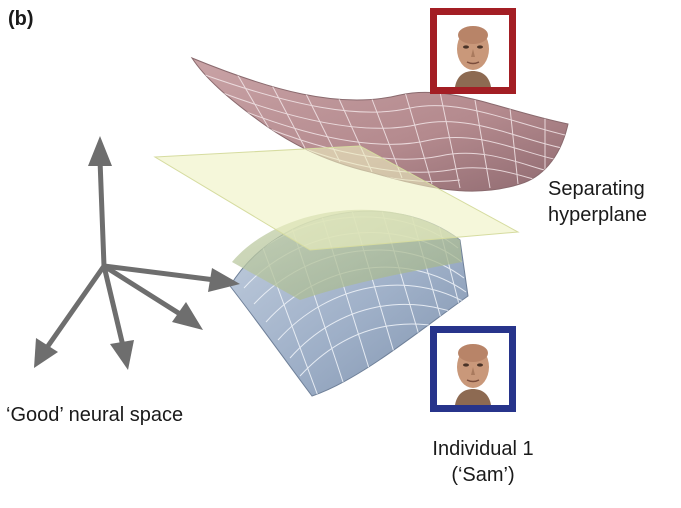 The image size is (681, 508). What do you see at coordinates (113, 306) in the screenshot?
I see `axis-down-arrow` at bounding box center [113, 306].